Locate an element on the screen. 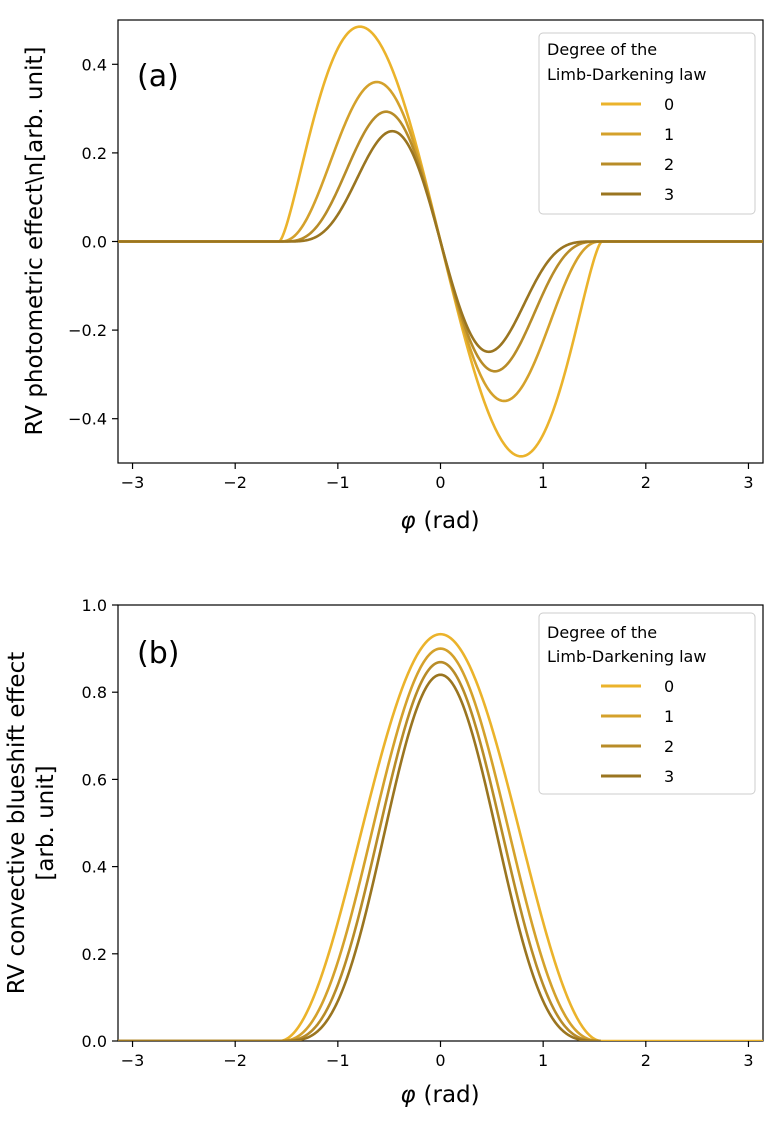 This screenshot has height=1123, width=780. y-axis-label-b-line2: [arb. unit] is located at coordinates (46, 822).